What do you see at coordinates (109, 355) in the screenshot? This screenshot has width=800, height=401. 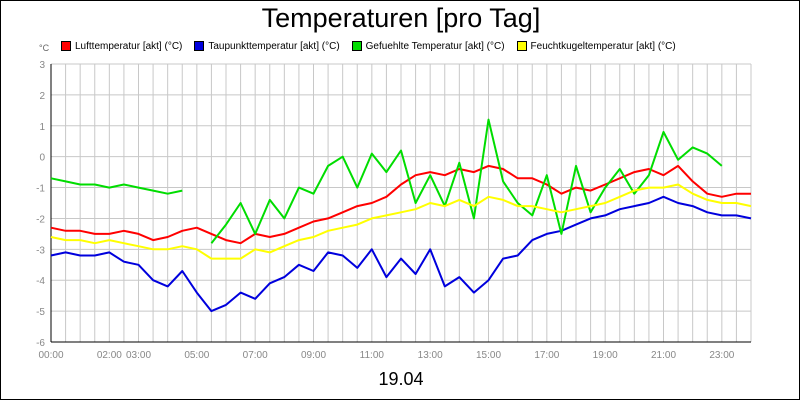 I see `x-tick-label: 02:00` at bounding box center [109, 355].